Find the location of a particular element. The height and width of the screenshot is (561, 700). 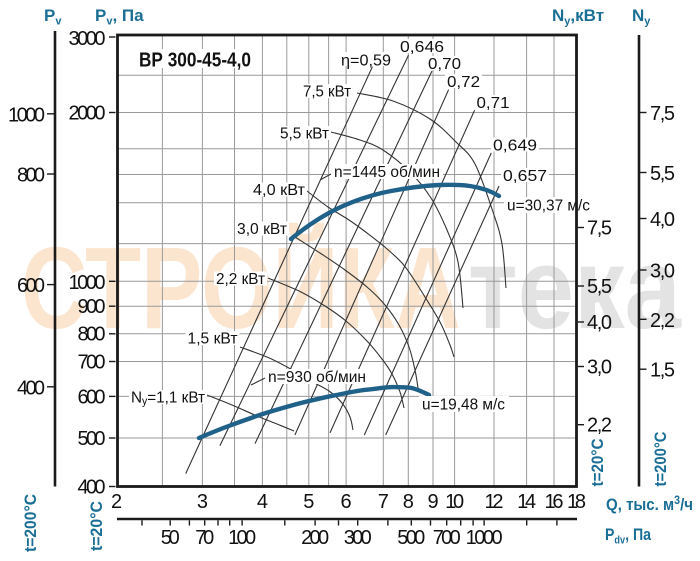

svg-text: u=30,37 м/с is located at coordinates (548, 206).